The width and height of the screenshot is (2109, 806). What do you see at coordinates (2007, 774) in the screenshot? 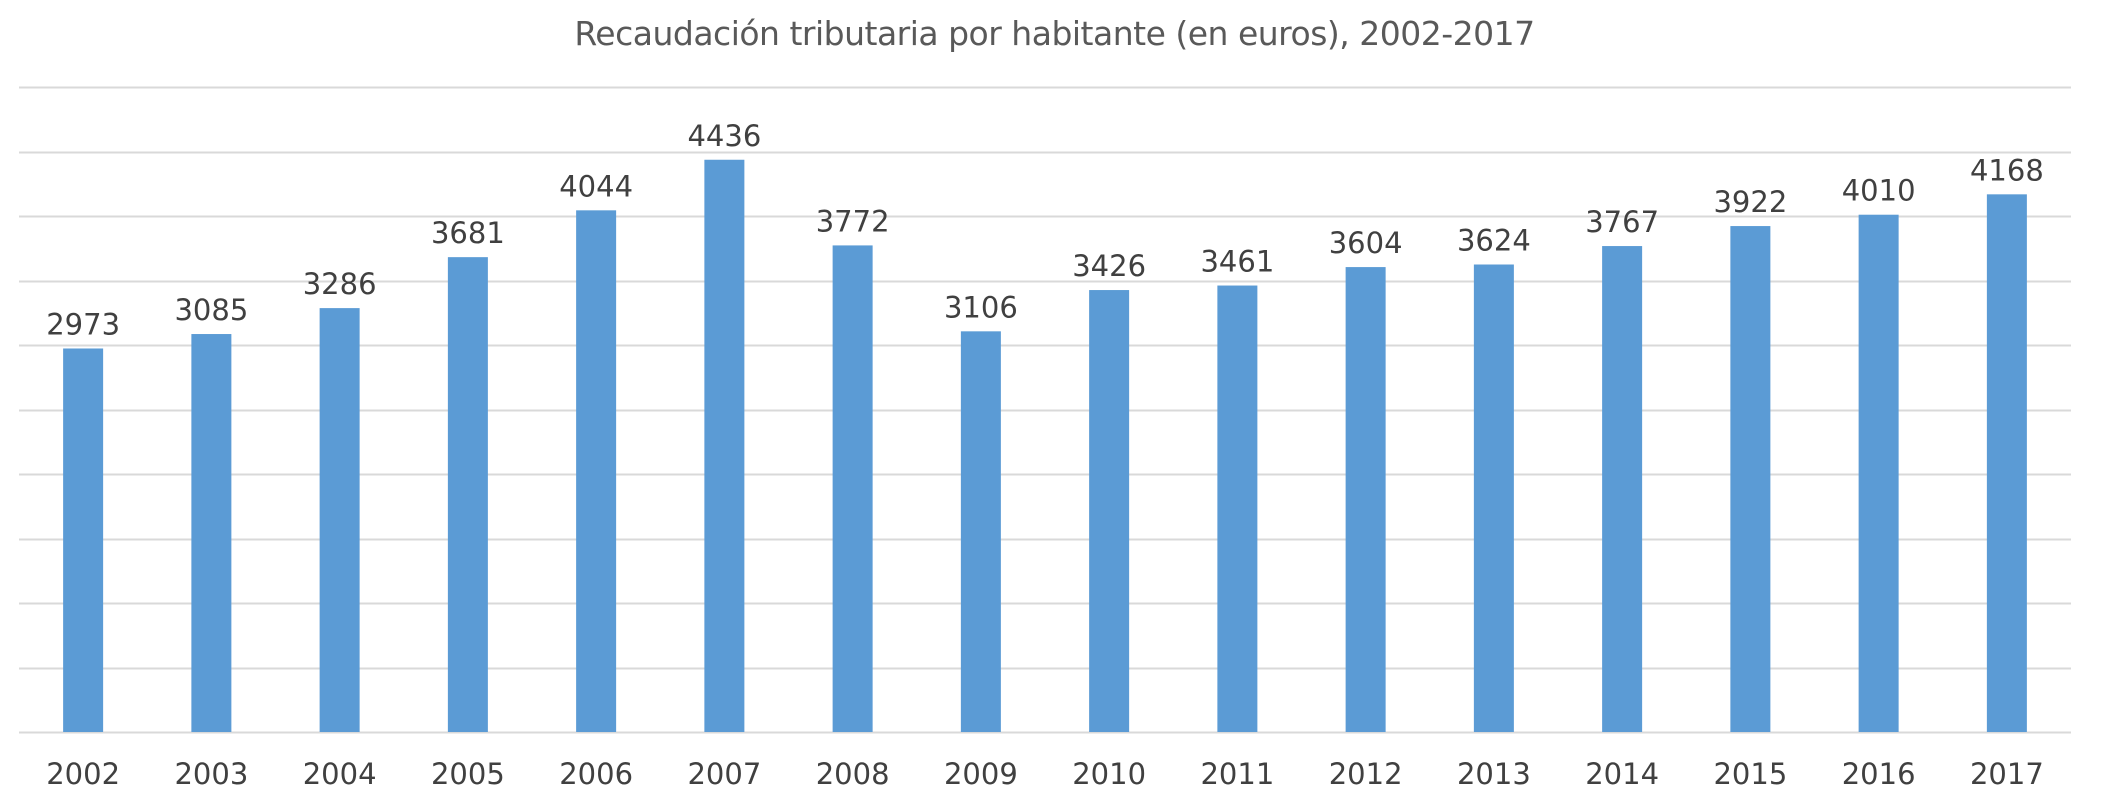
I see `x-tick-label: 2017` at bounding box center [2007, 774].